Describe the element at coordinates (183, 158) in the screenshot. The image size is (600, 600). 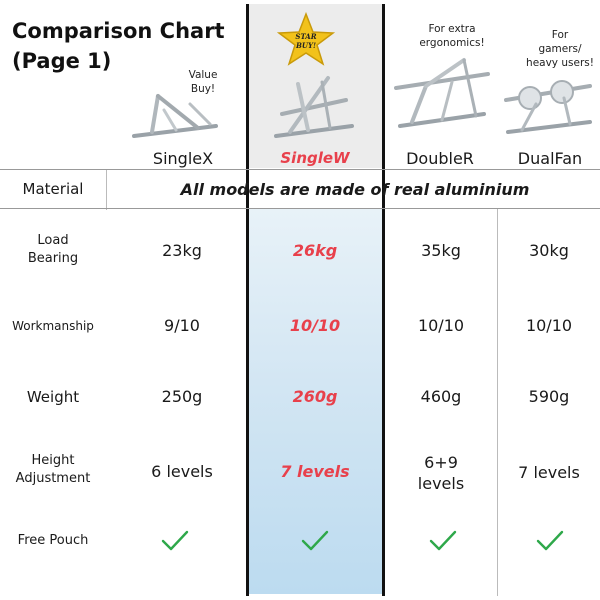
I see `product-name-singlex: SingleX` at that location.